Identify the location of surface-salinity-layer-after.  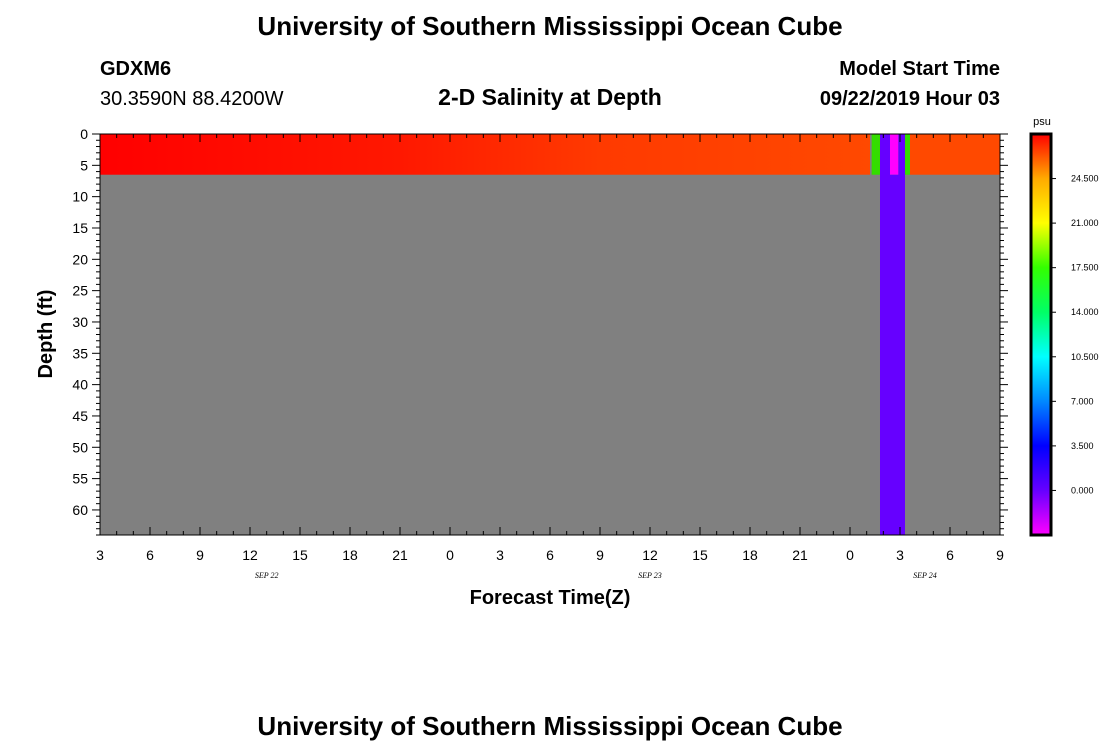
(955, 154).